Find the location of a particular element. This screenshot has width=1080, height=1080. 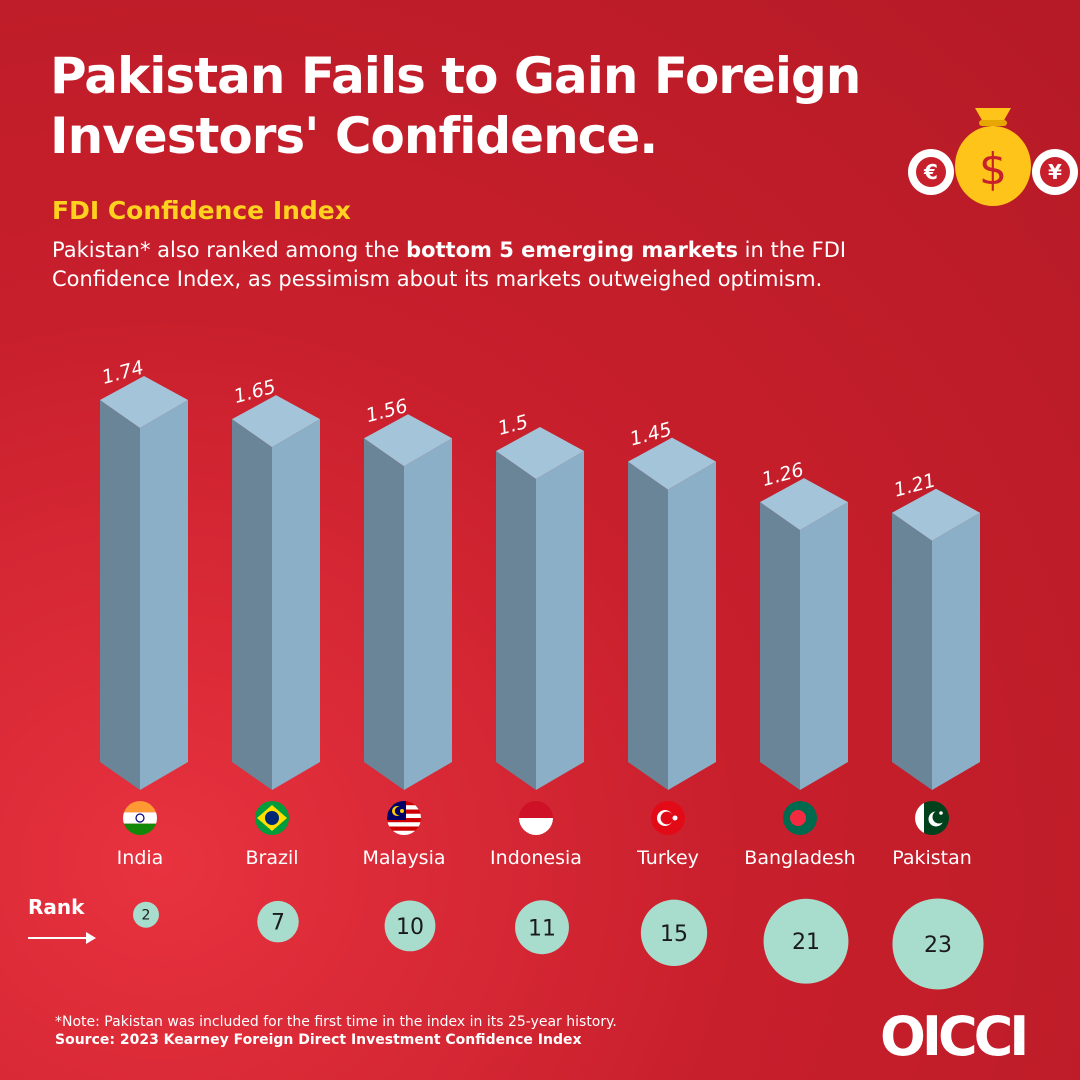

country-label-brazil: Brazil is located at coordinates (271, 858).